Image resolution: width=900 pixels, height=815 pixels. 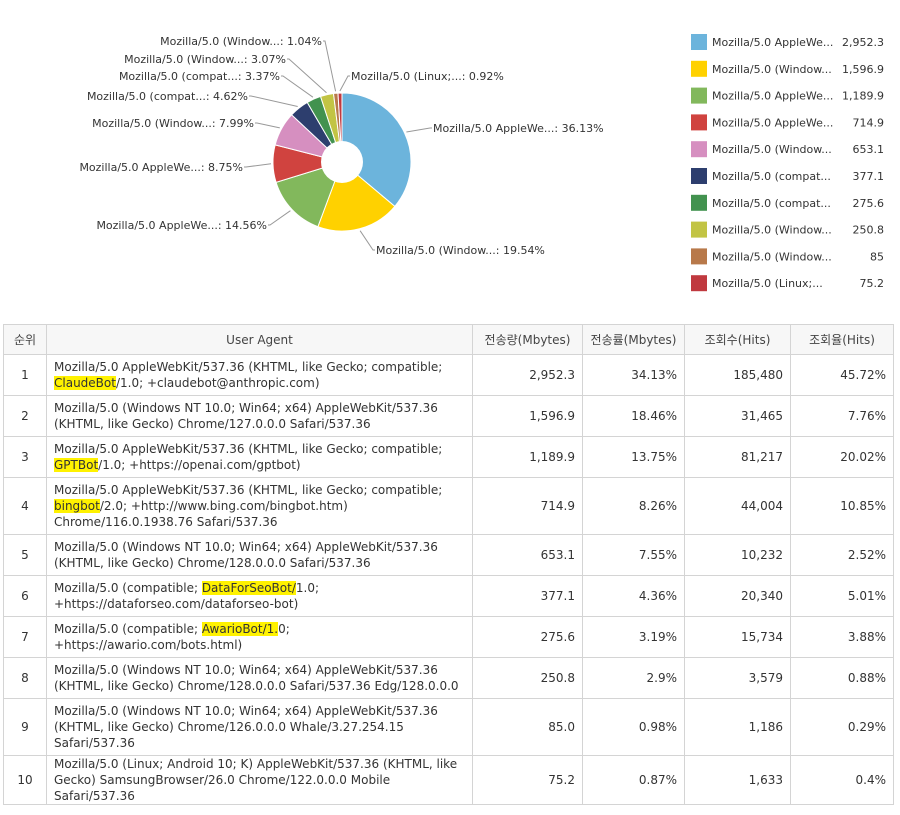 I want to click on rank-cell: 5, so click(x=25, y=555).